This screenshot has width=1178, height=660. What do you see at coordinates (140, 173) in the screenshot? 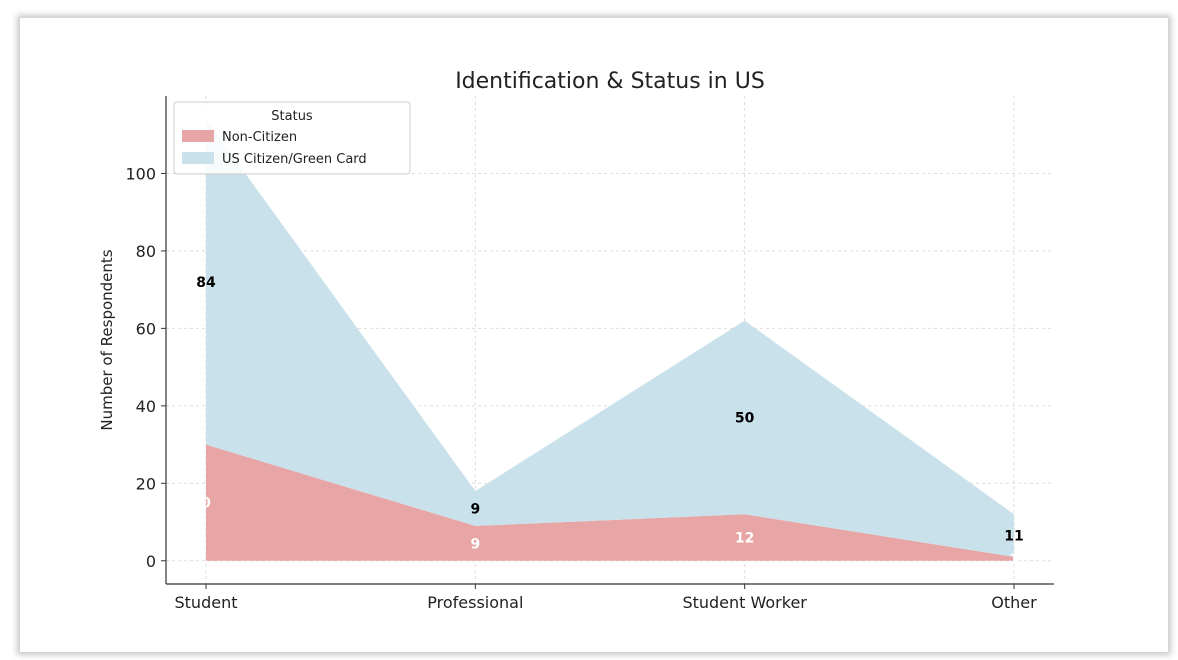
I see `y-tick-label: 100` at bounding box center [140, 173].